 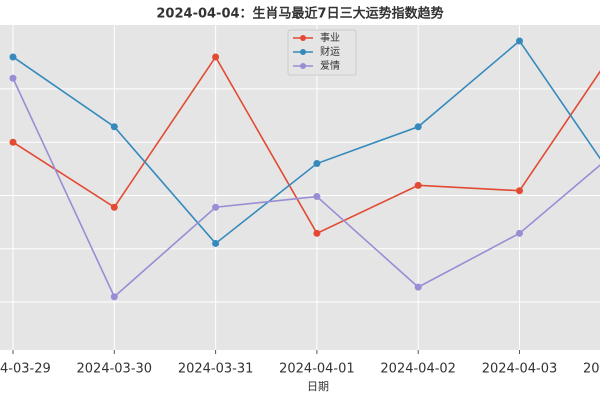 I want to click on legend-box, so click(x=322, y=52).